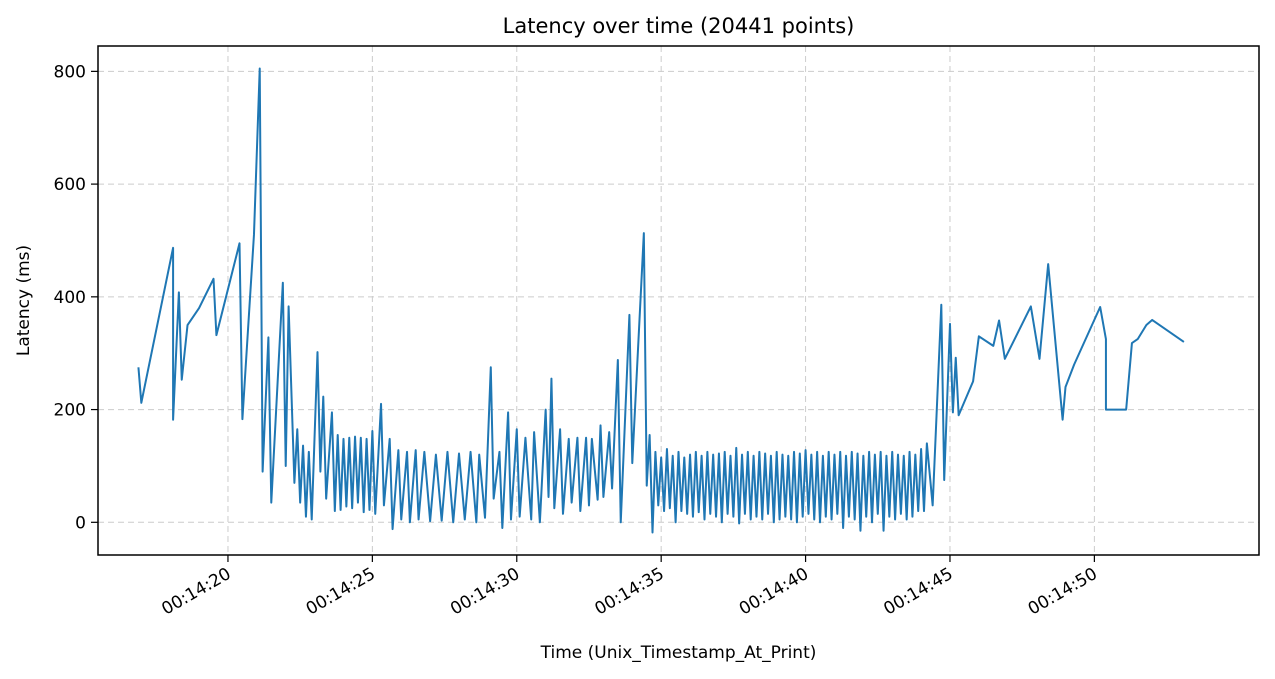 The width and height of the screenshot is (1275, 679). Describe the element at coordinates (679, 26) in the screenshot. I see `chart-title: Latency over time (20441 points)` at that location.